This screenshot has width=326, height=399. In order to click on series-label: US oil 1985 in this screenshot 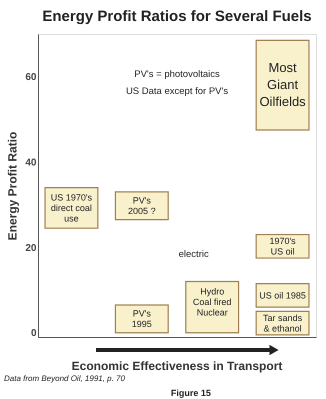, I will do `click(282, 295)`.